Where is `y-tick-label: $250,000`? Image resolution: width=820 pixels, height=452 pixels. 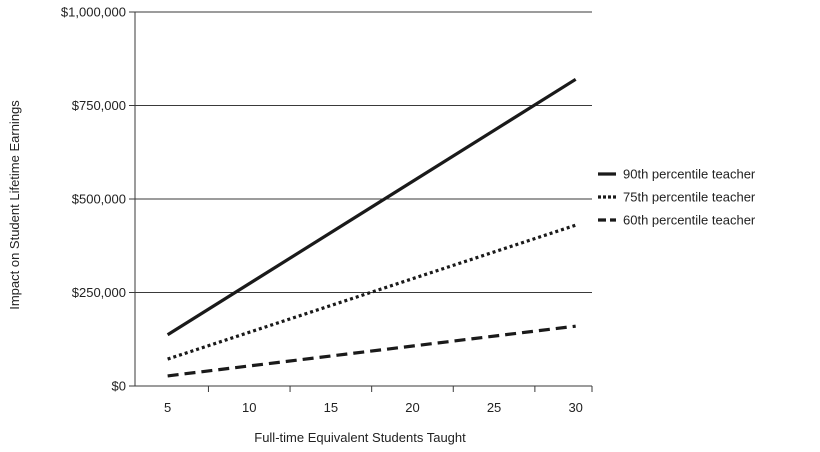 y-tick-label: $250,000 is located at coordinates (99, 292).